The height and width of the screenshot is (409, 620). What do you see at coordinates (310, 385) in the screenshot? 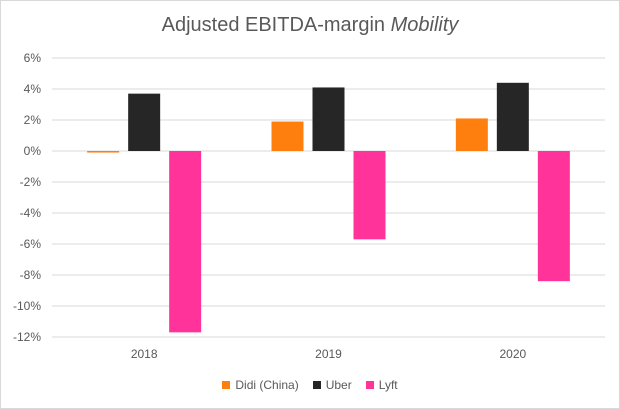
I see `chart-legend: Didi (China) Uber Lyft` at bounding box center [310, 385].